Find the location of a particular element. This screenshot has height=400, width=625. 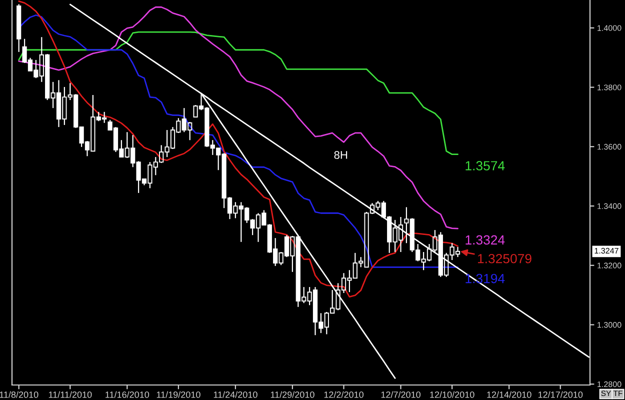

x-tick-label: 11/8/2010 is located at coordinates (19, 394).